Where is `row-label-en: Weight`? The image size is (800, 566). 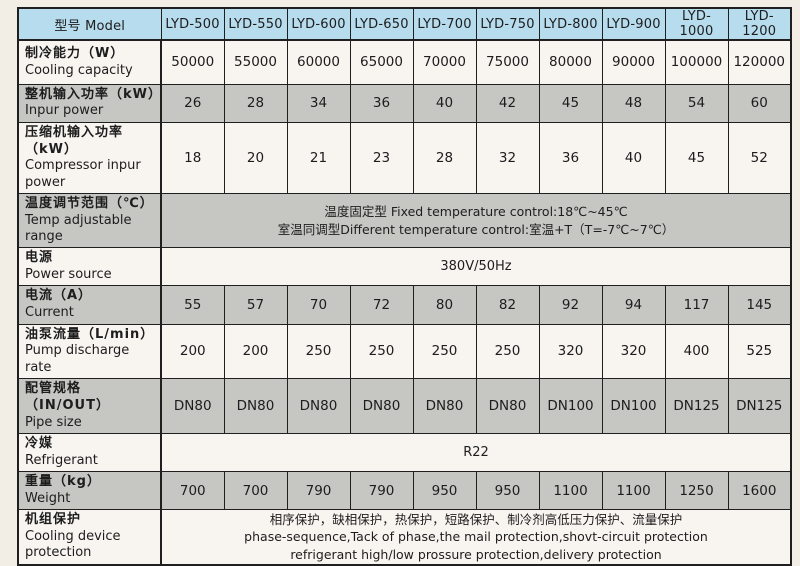
row-label-en: Weight is located at coordinates (48, 499).